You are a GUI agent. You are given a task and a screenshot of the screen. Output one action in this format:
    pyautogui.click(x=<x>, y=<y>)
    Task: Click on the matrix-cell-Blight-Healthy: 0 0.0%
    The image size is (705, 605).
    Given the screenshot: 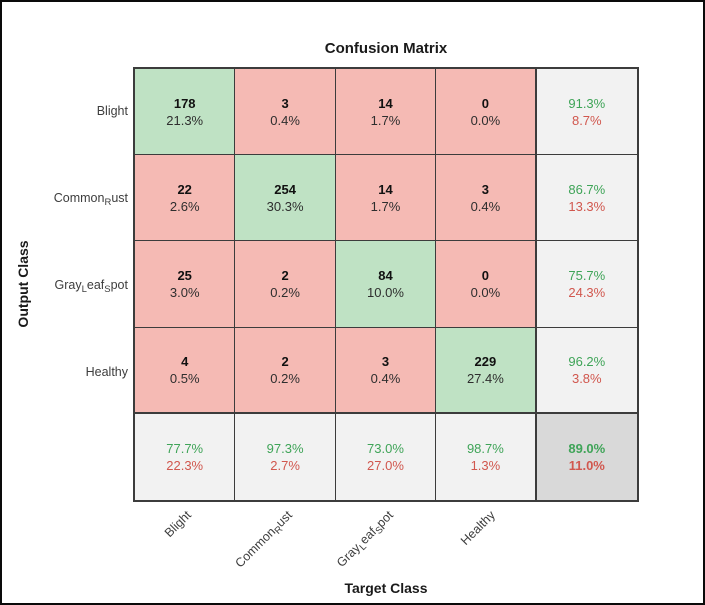 What is the action you would take?
    pyautogui.click(x=486, y=112)
    